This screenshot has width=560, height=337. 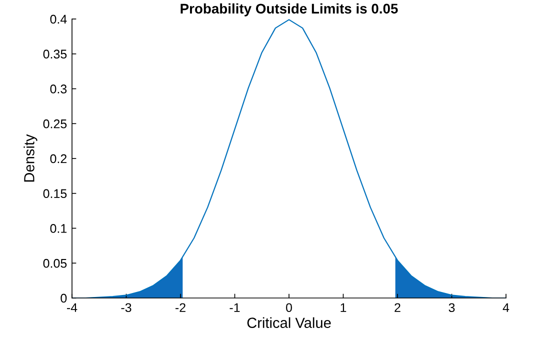 What do you see at coordinates (55, 123) in the screenshot?
I see `y-tick-label: 0.25` at bounding box center [55, 123].